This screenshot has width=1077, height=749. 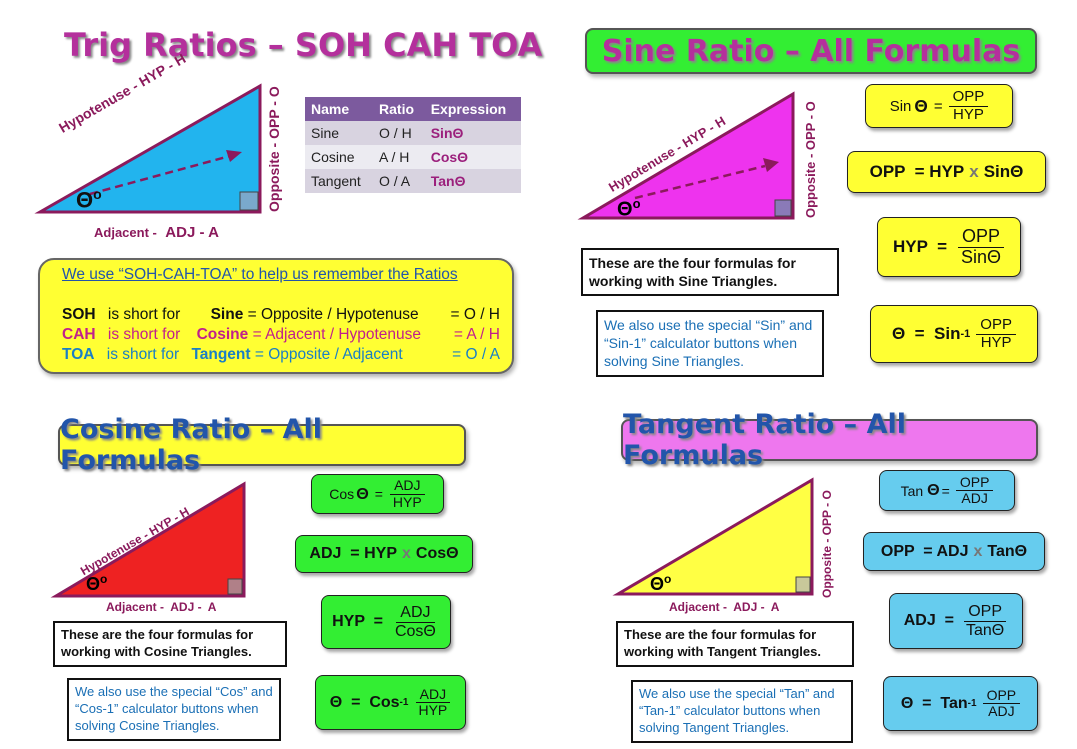 I want to click on soh-def: = Opposite / Hypotenuse, so click(x=333, y=314).